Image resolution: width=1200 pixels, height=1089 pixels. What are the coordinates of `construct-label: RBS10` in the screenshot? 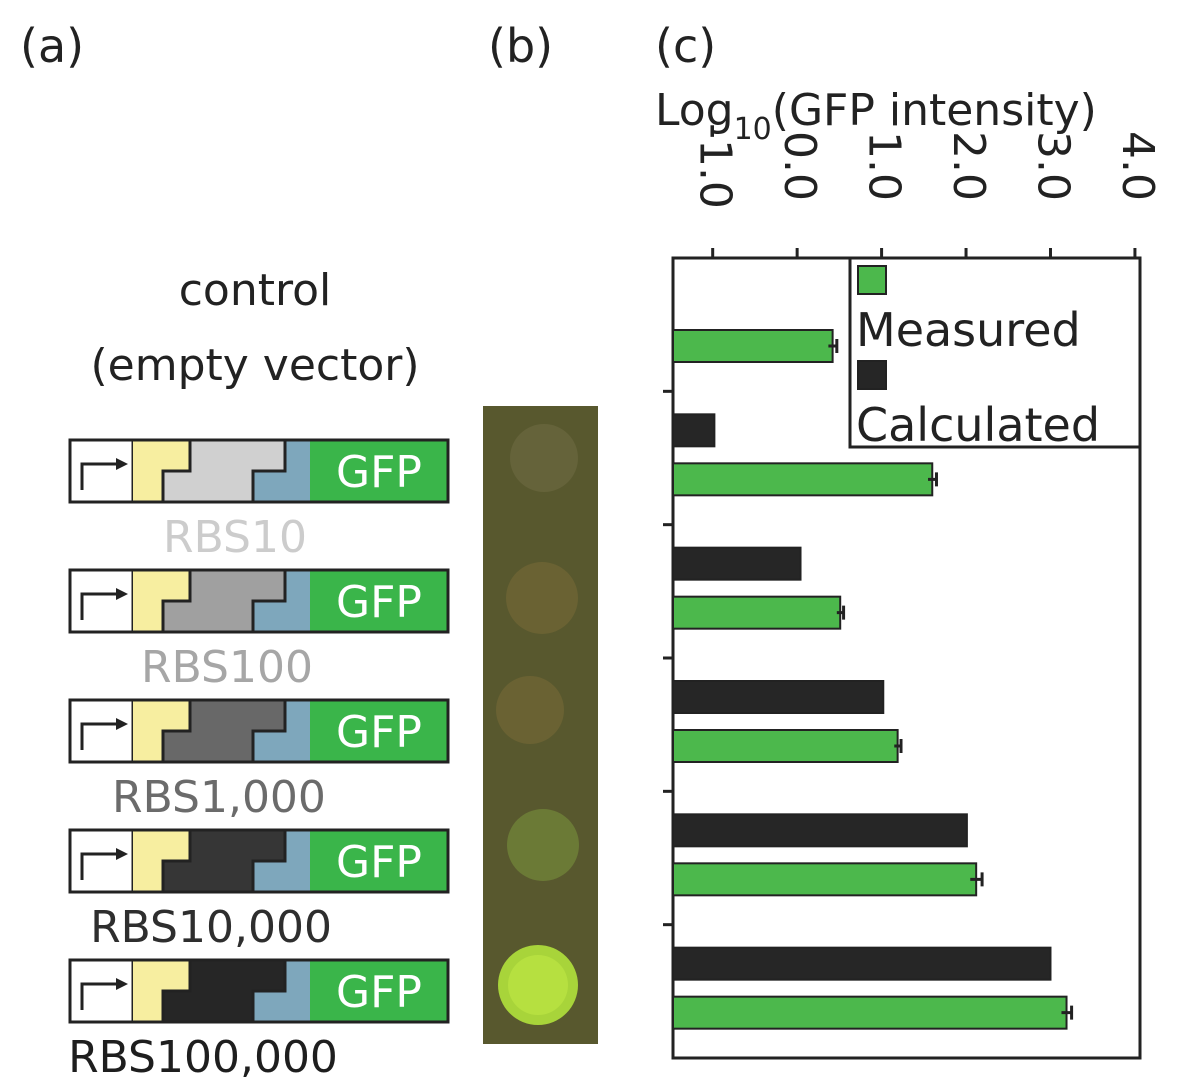 It's located at (235, 537).